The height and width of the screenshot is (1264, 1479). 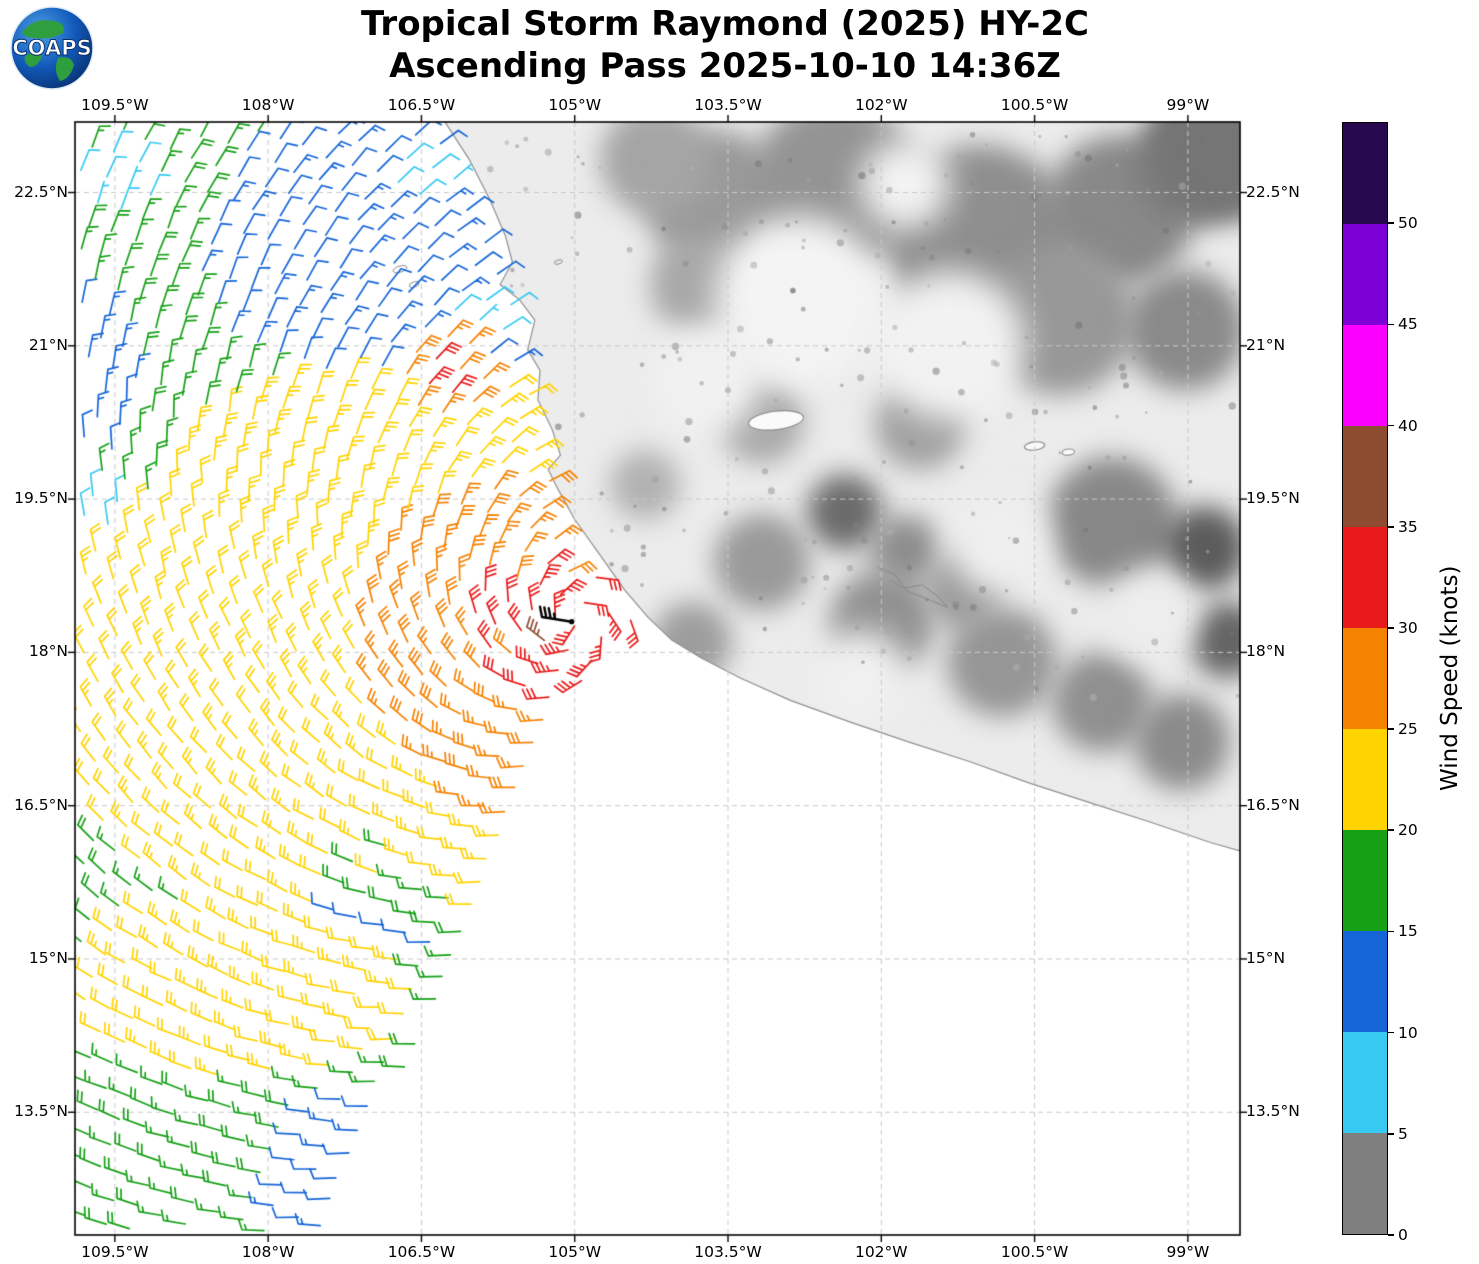 I want to click on colorbar, so click(x=1365, y=678).